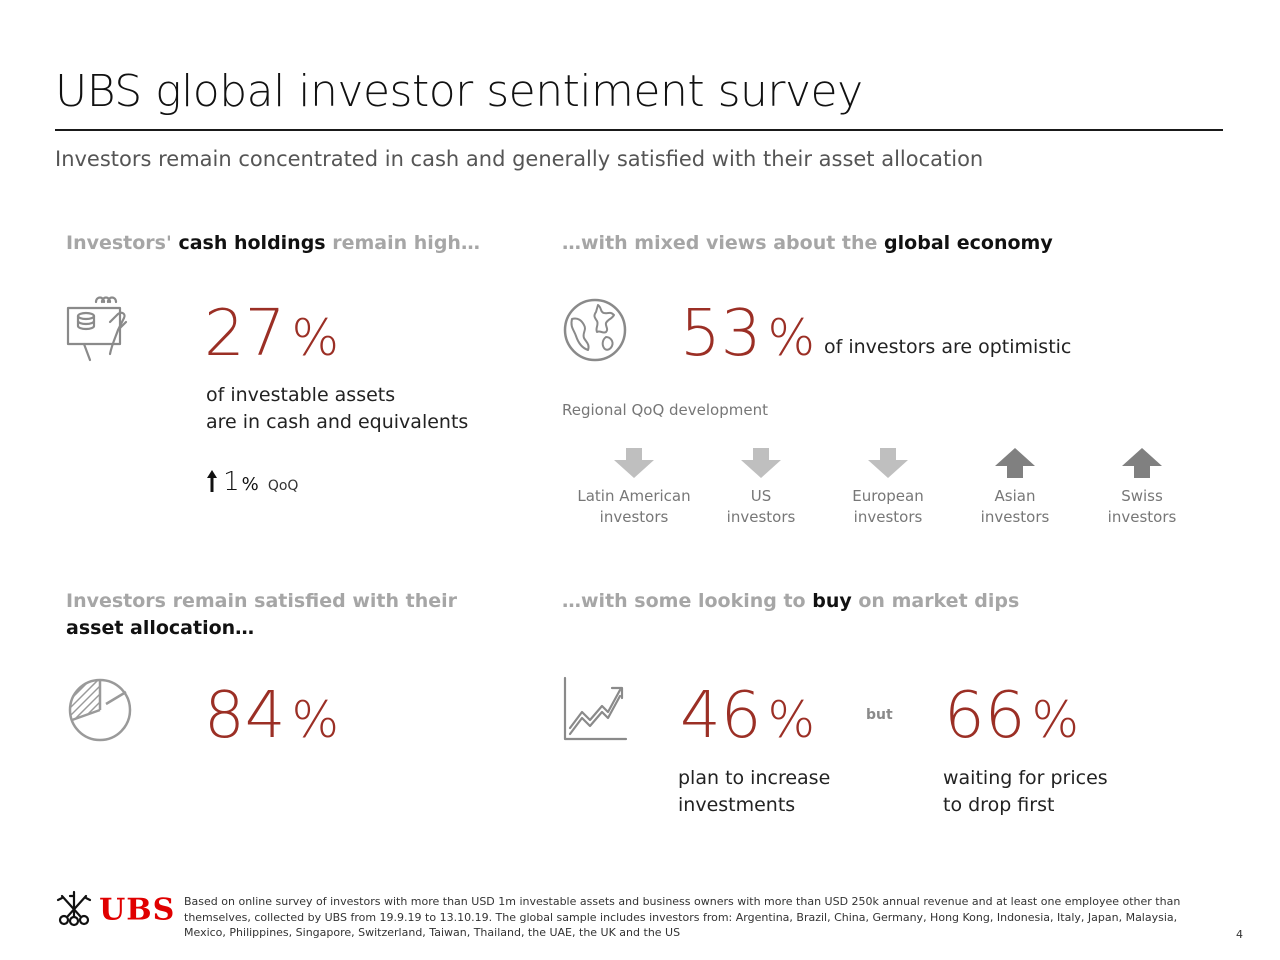  I want to click on region-name: Swiss, so click(1142, 496).